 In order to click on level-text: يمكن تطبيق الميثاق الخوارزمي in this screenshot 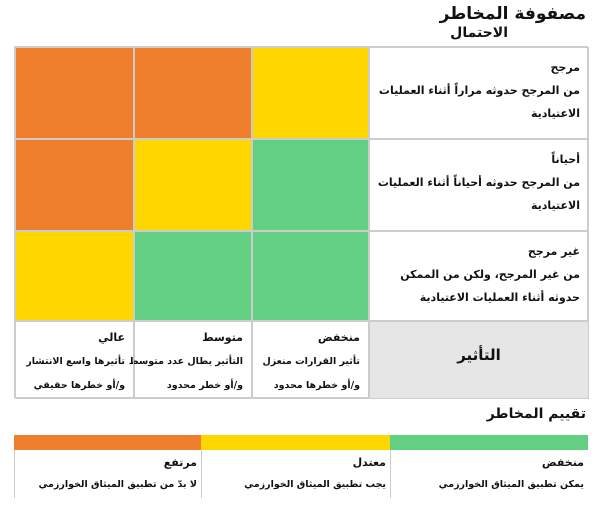, I will do `click(511, 484)`.